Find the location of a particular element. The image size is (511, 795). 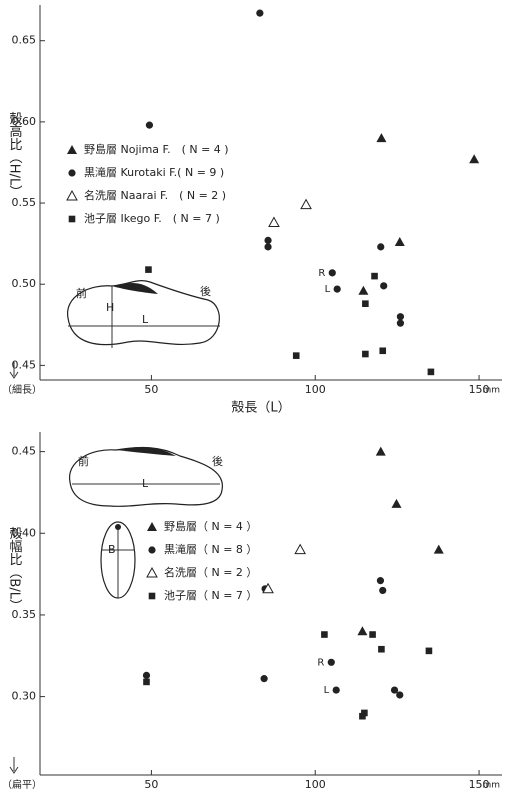

shell-diagram-bottom: 前 後 L B is located at coordinates (146, 522).